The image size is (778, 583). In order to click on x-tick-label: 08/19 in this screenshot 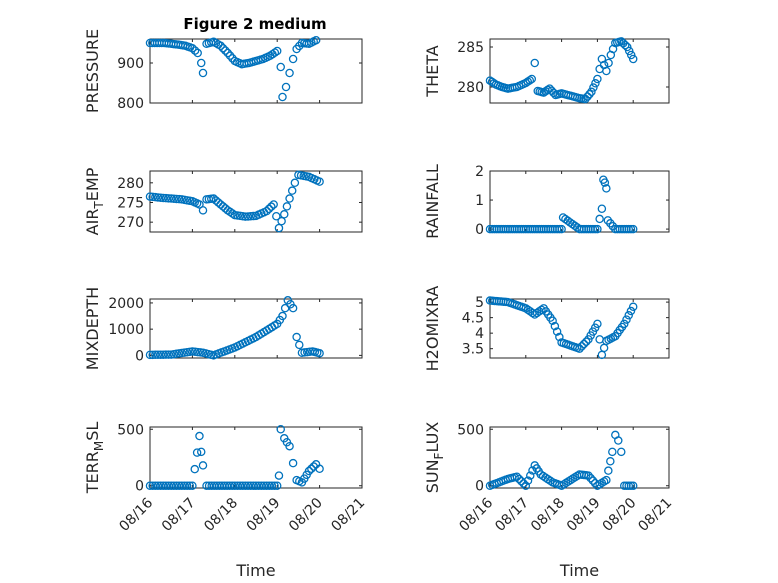, I will do `click(264, 515)`.